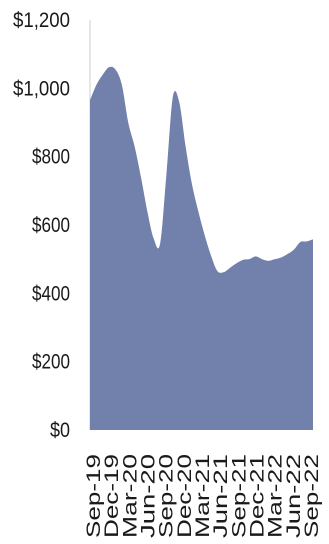 This screenshot has height=544, width=329. What do you see at coordinates (41, 20) in the screenshot?
I see `y-tick-label: $1,200` at bounding box center [41, 20].